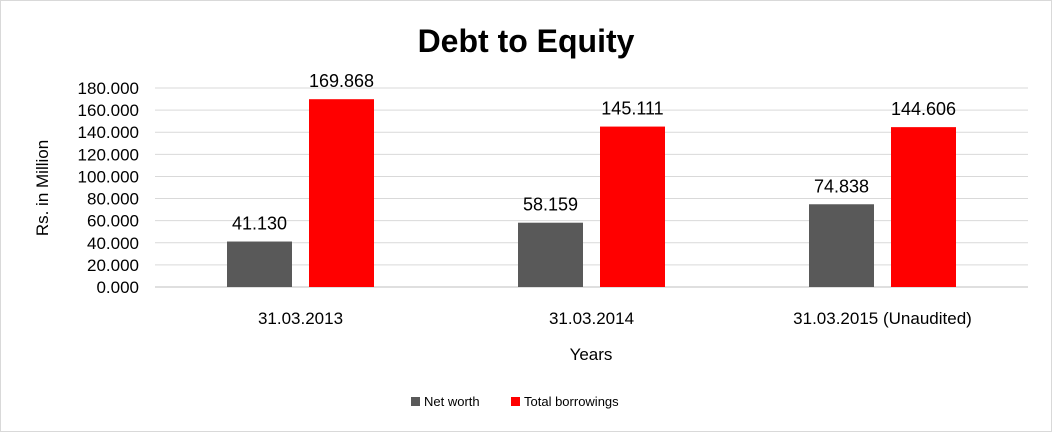 The width and height of the screenshot is (1052, 432). Describe the element at coordinates (259, 224) in the screenshot. I see `data-label: 41.130` at that location.